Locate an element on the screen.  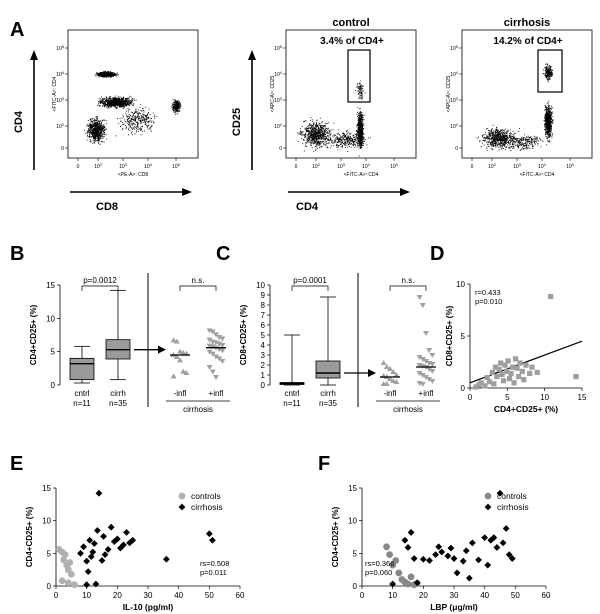
flow-plot-frame is located at coordinates (133, 94).